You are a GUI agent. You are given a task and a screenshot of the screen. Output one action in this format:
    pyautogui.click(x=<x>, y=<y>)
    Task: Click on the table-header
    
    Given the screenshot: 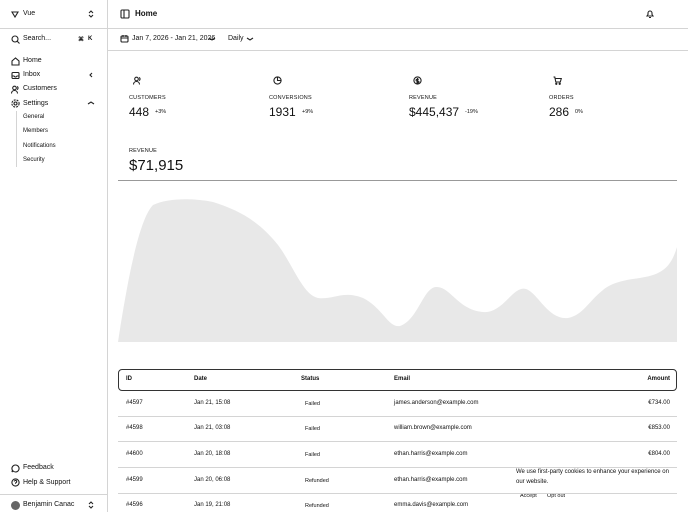 What is the action you would take?
    pyautogui.click(x=397, y=380)
    